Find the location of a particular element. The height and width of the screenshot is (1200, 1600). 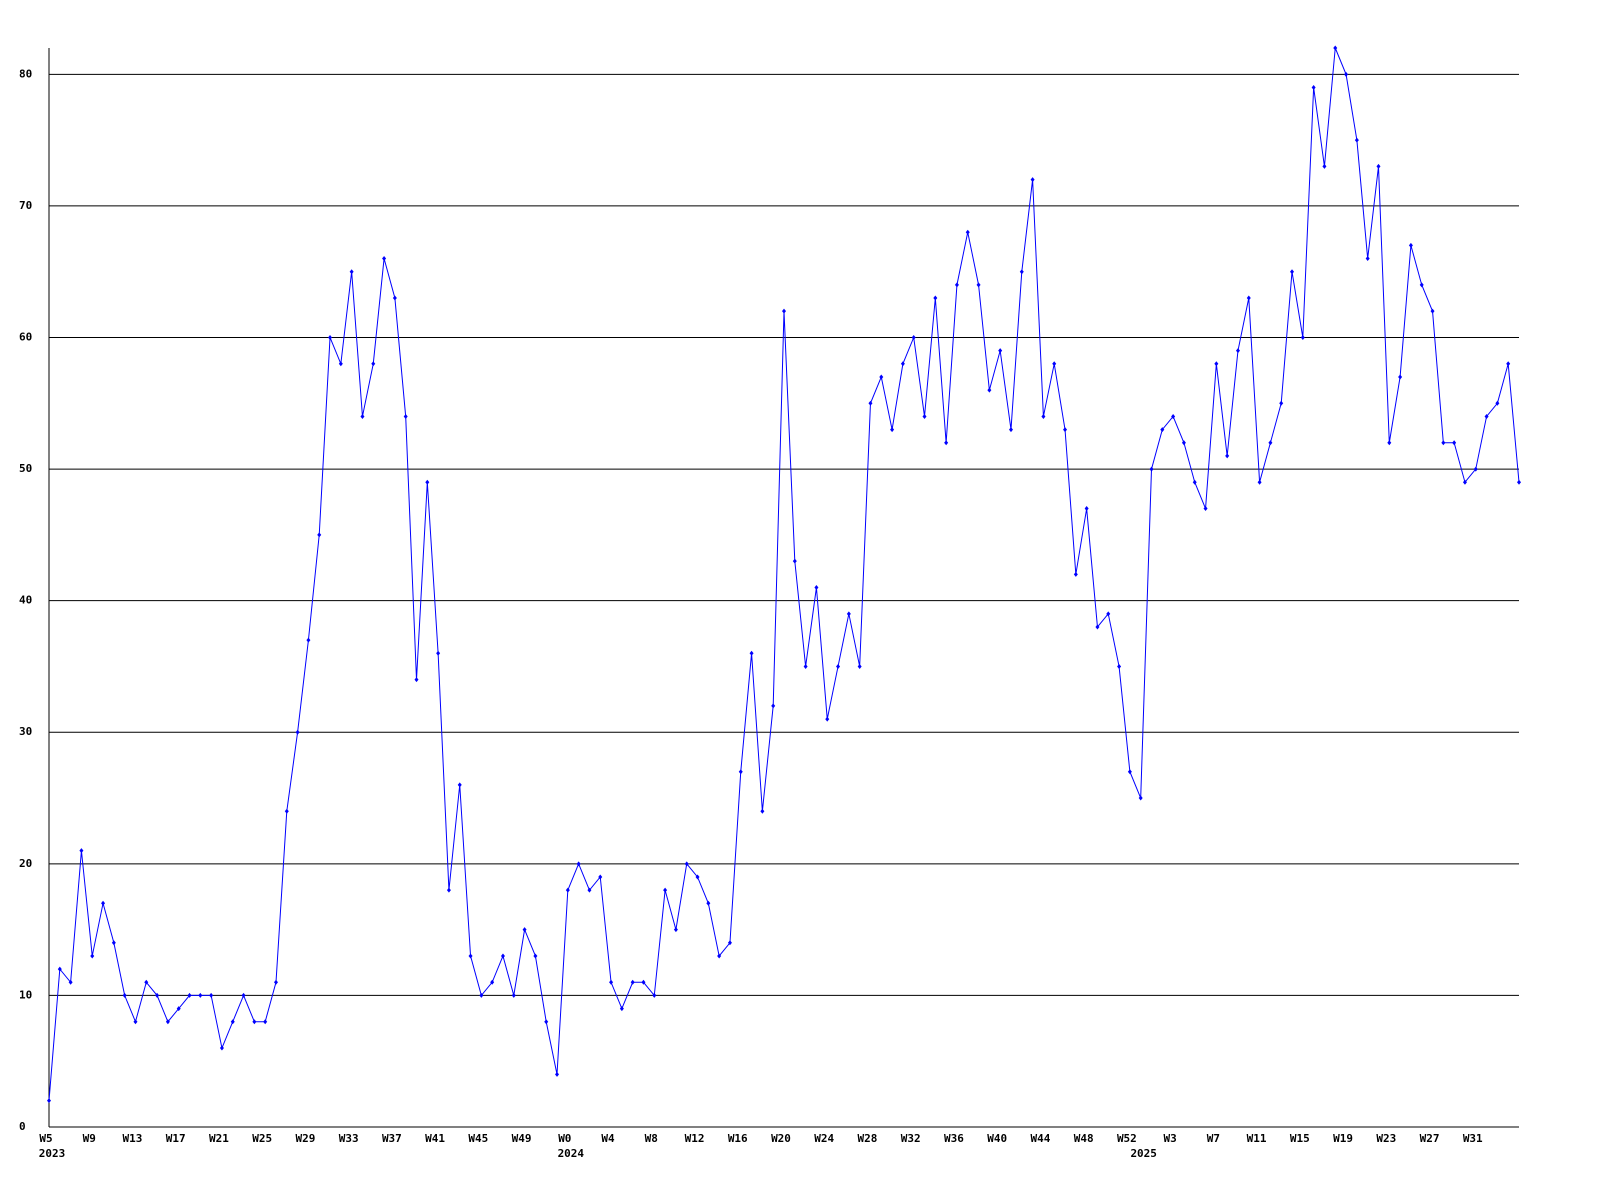

x-tick-label: W45 is located at coordinates (478, 1138).